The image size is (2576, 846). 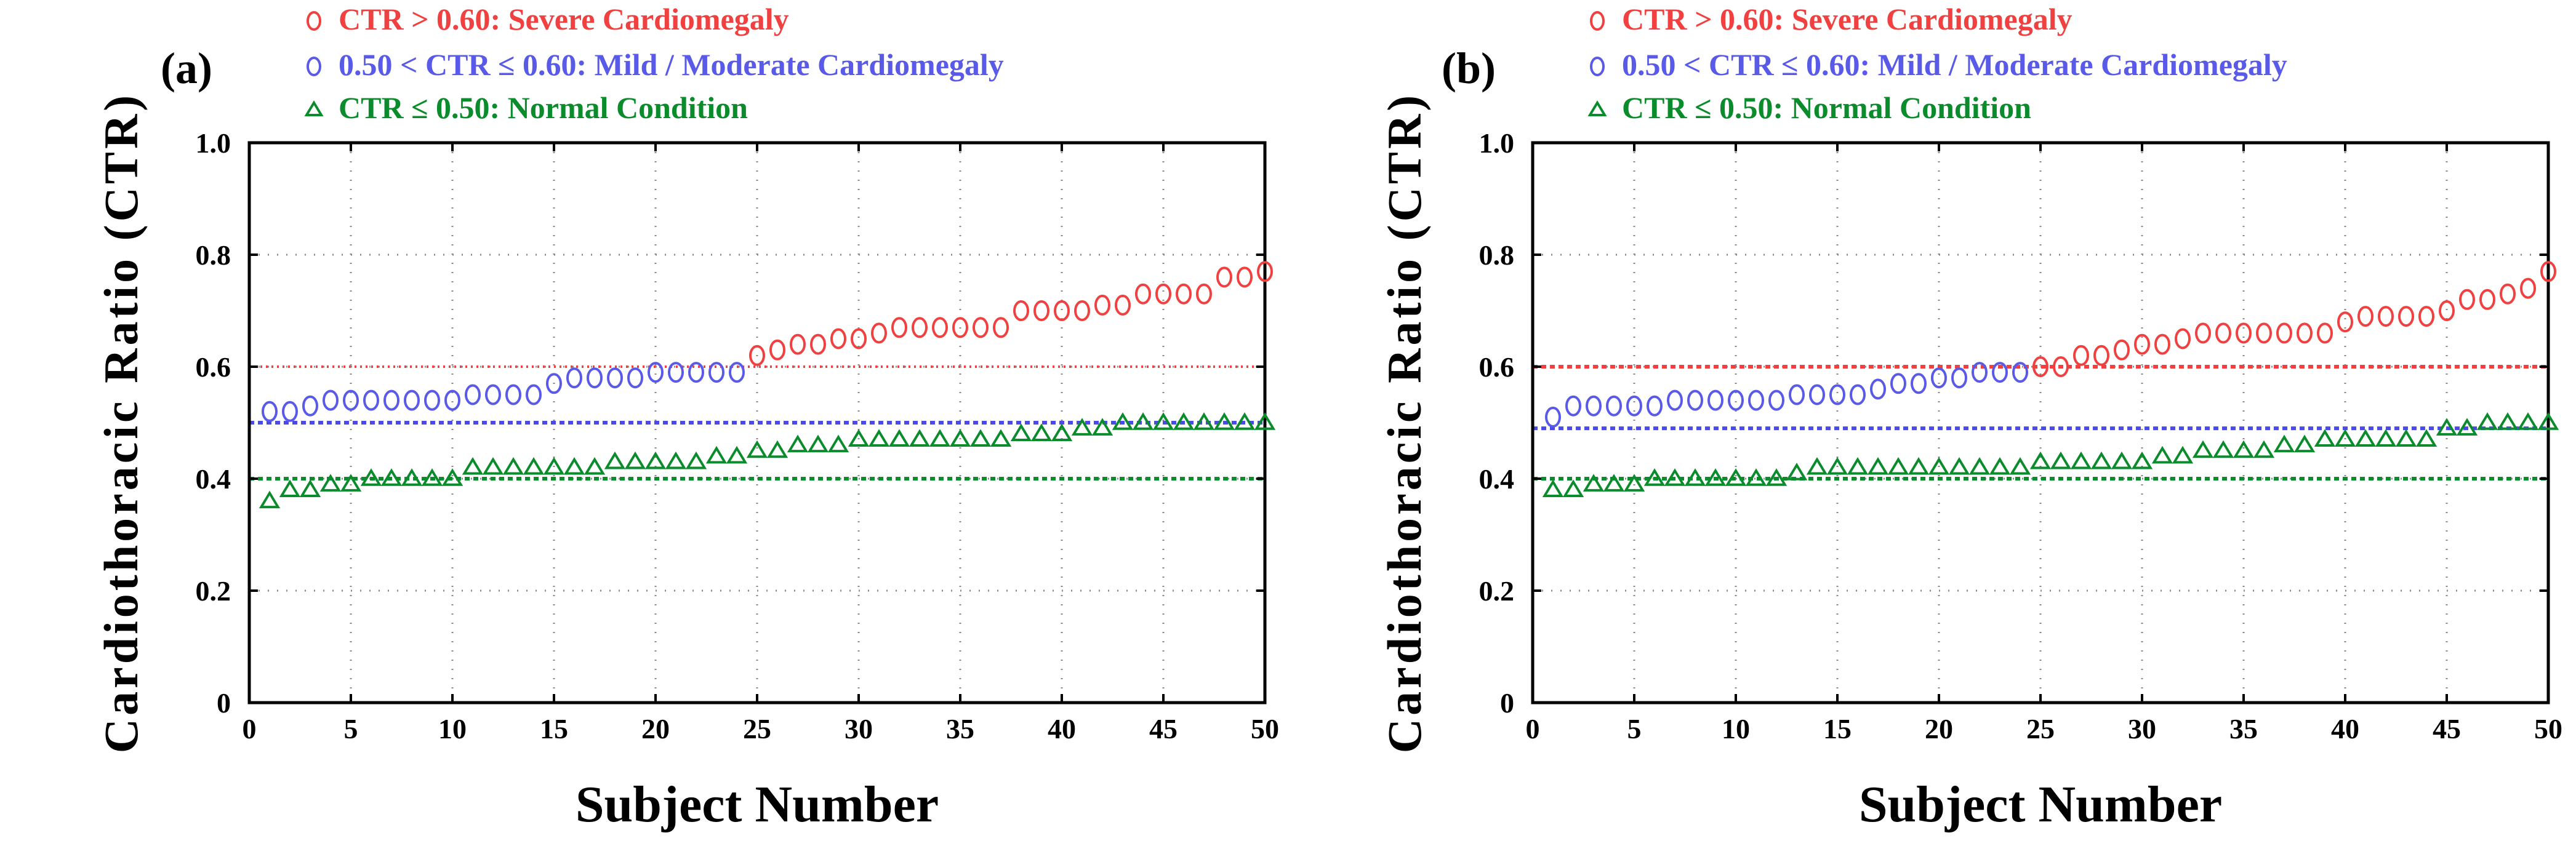 What do you see at coordinates (186, 68) in the screenshot?
I see `panel-label: (a)` at bounding box center [186, 68].